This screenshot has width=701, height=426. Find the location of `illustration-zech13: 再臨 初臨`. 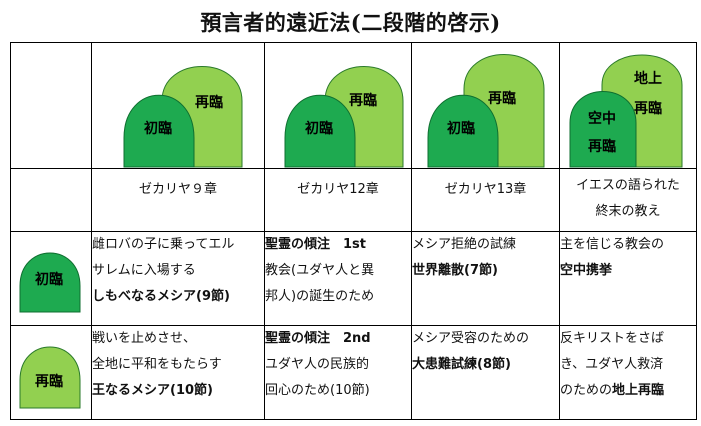

illustration-zech13: 再臨 初臨 is located at coordinates (485, 105).